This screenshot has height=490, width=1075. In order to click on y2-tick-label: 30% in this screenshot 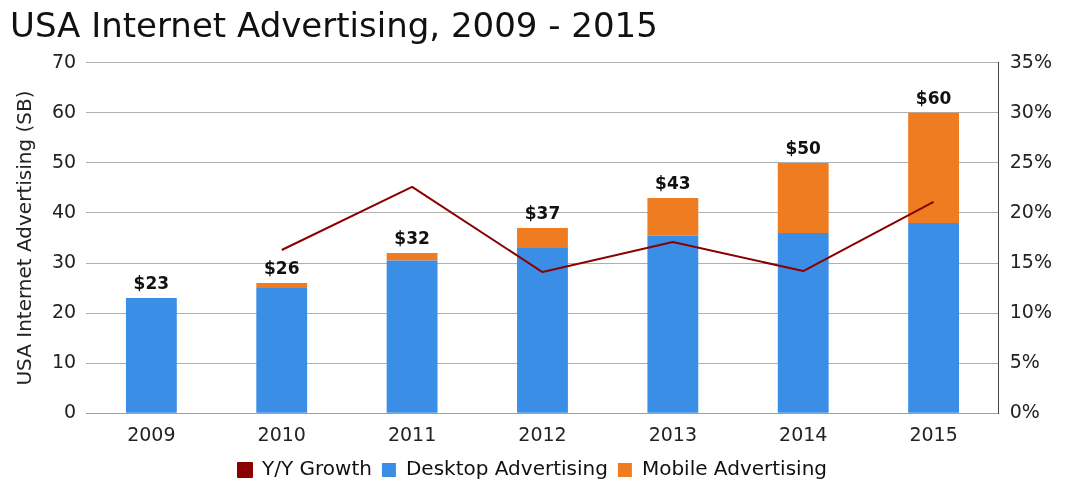, I will do `click(1030, 110)`.